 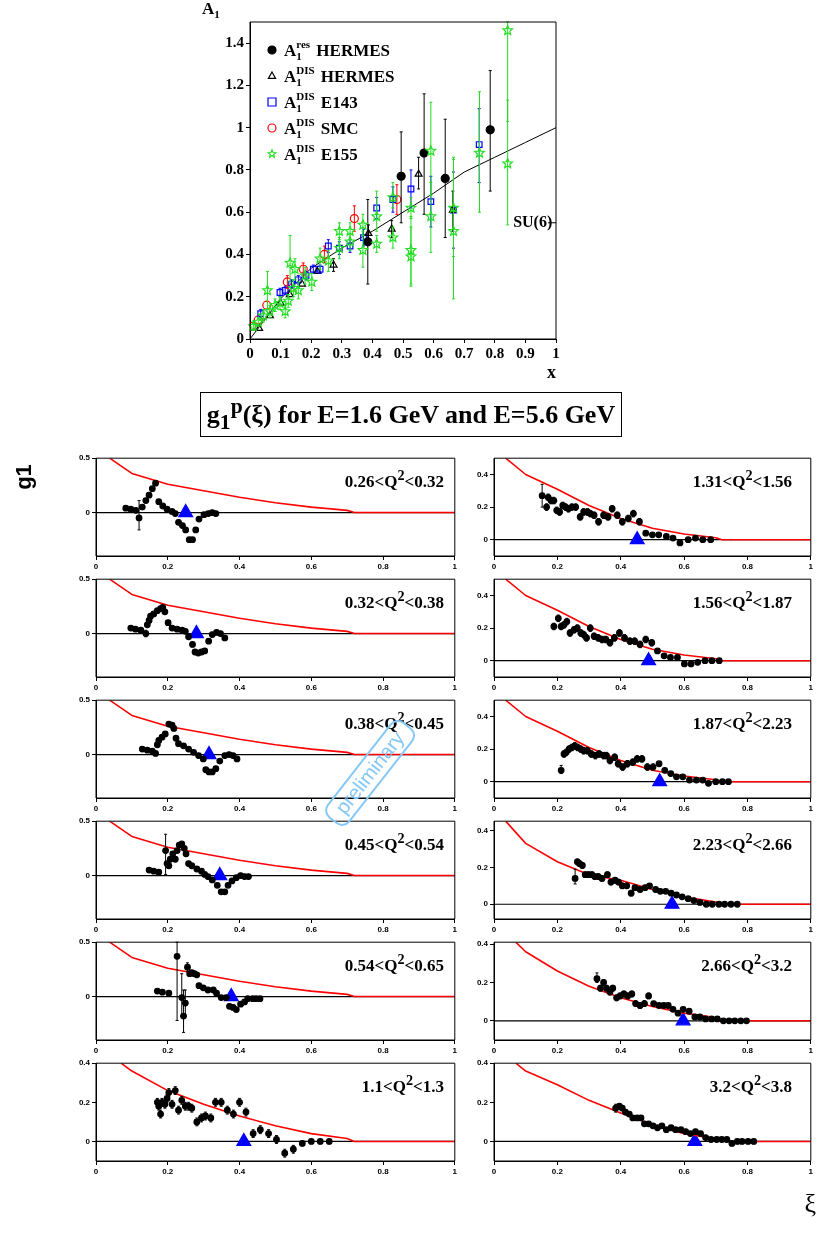 What do you see at coordinates (742, 842) in the screenshot?
I see `annotation: 2.23<Q$^{2}$<2.66` at bounding box center [742, 842].